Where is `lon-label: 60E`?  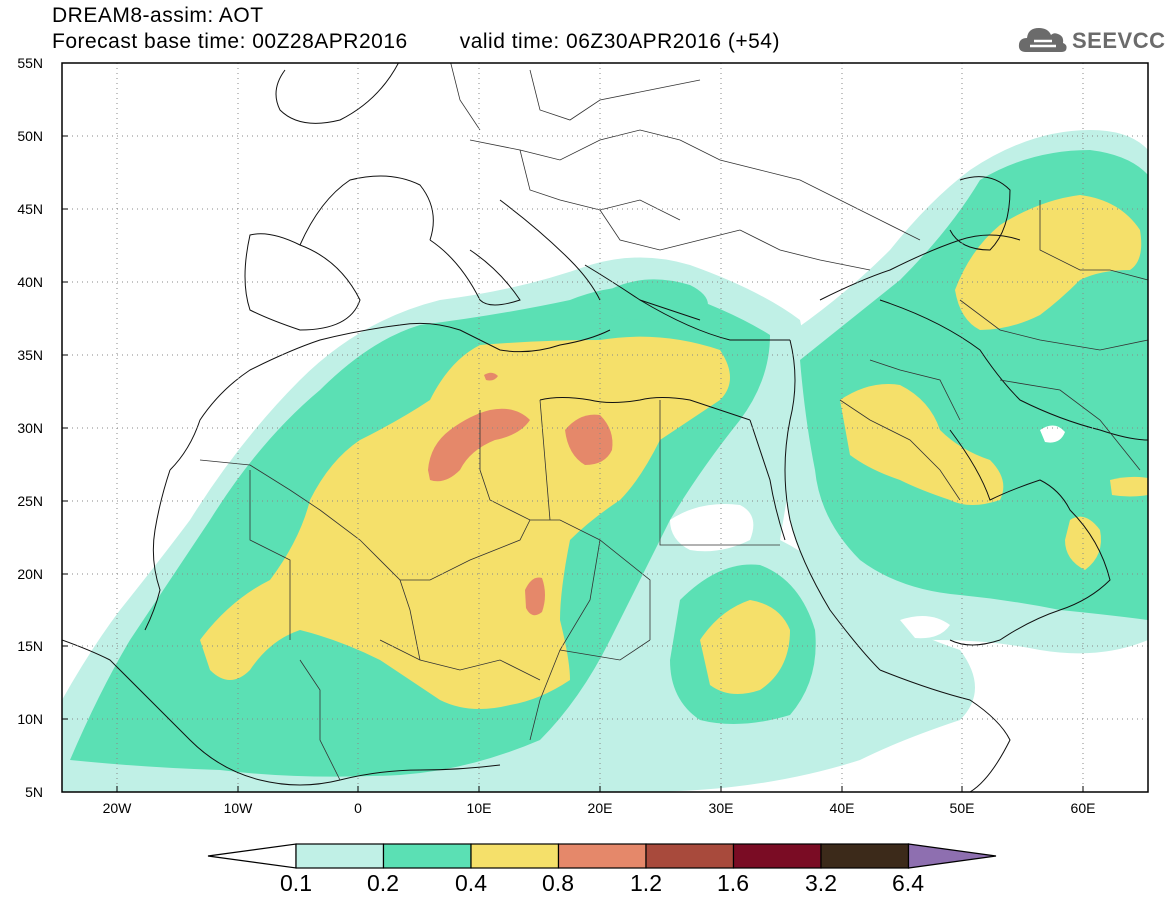 lon-label: 60E is located at coordinates (1083, 808).